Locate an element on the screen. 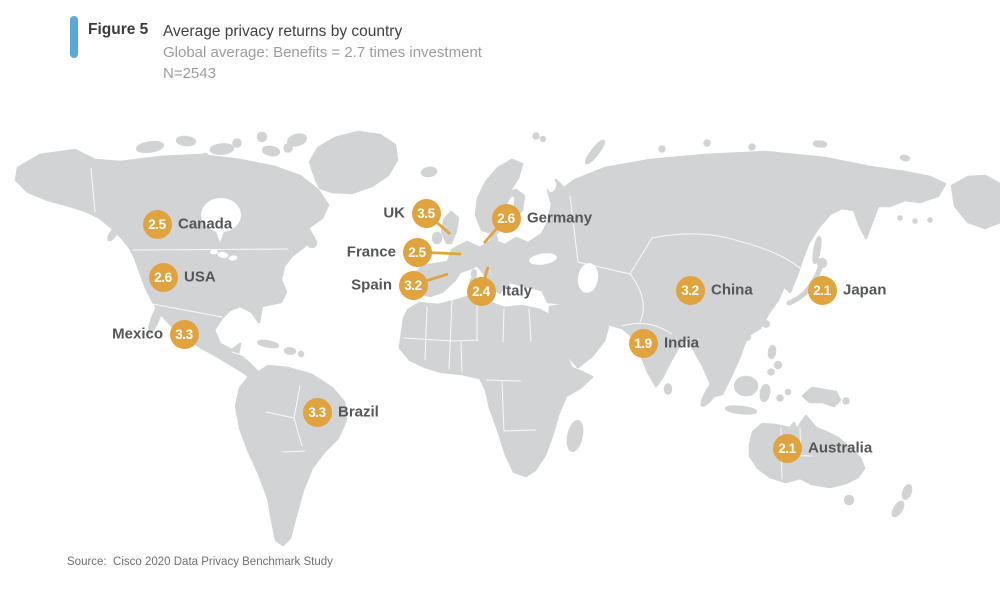 This screenshot has width=1000, height=589. country-label: UK is located at coordinates (394, 213).